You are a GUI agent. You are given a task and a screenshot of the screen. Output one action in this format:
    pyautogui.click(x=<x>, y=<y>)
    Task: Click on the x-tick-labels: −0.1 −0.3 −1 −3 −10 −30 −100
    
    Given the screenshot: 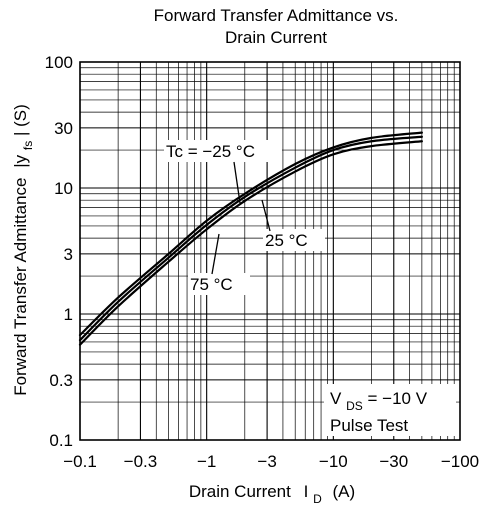 What is the action you would take?
    pyautogui.click(x=271, y=461)
    